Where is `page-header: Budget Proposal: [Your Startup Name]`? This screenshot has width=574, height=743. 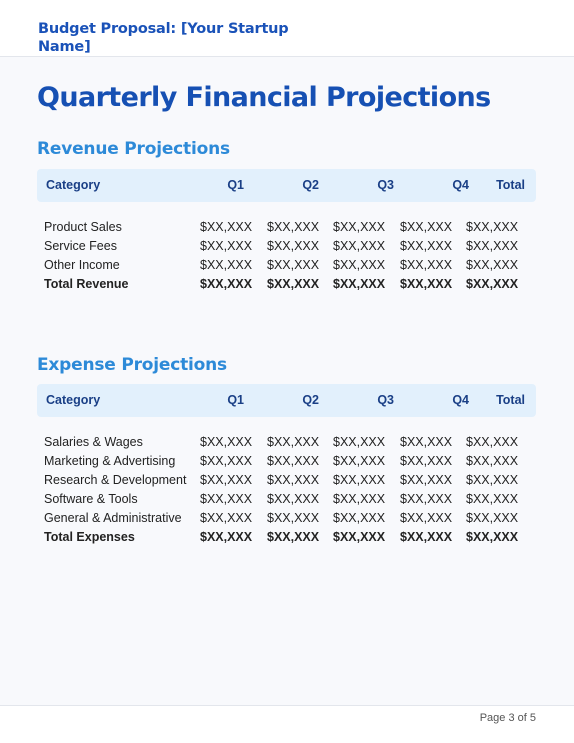
page-header: Budget Proposal: [Your Startup Name] is located at coordinates (287, 28).